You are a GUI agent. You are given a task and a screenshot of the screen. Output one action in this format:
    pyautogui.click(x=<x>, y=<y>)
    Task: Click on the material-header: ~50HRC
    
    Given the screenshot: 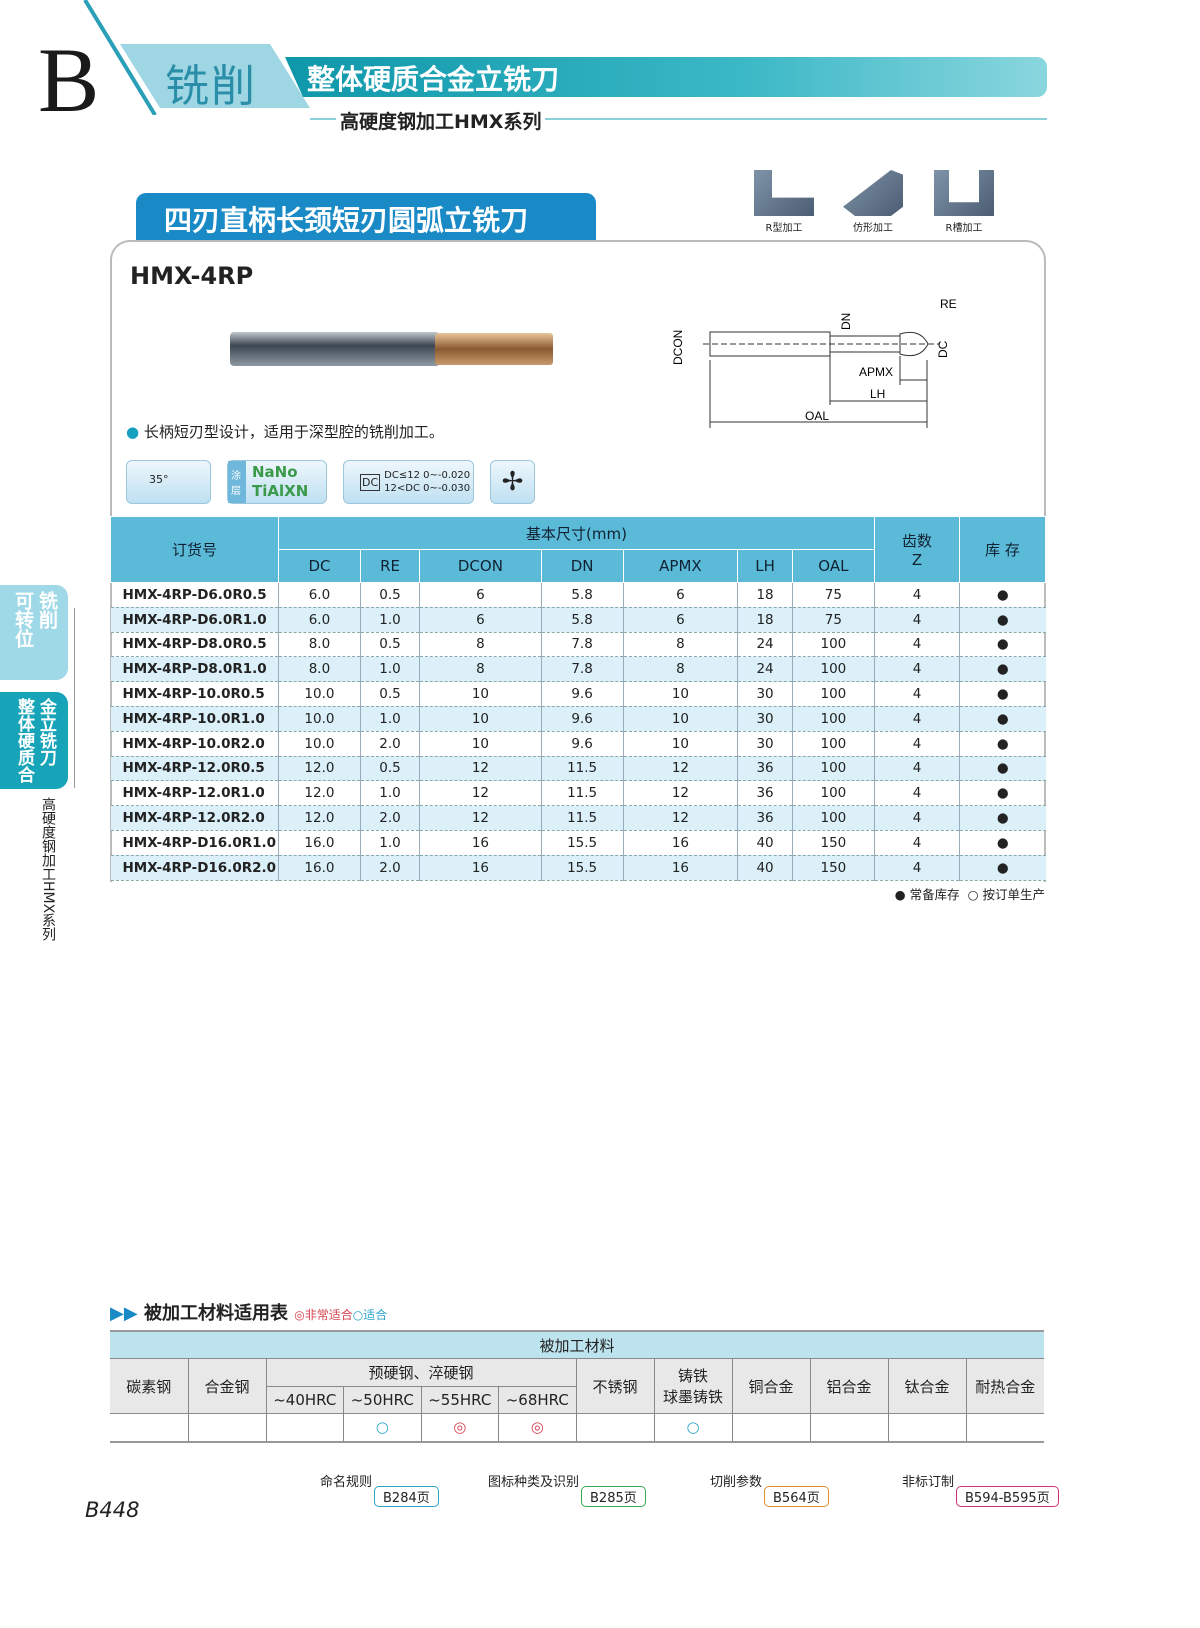 What is the action you would take?
    pyautogui.click(x=382, y=1400)
    